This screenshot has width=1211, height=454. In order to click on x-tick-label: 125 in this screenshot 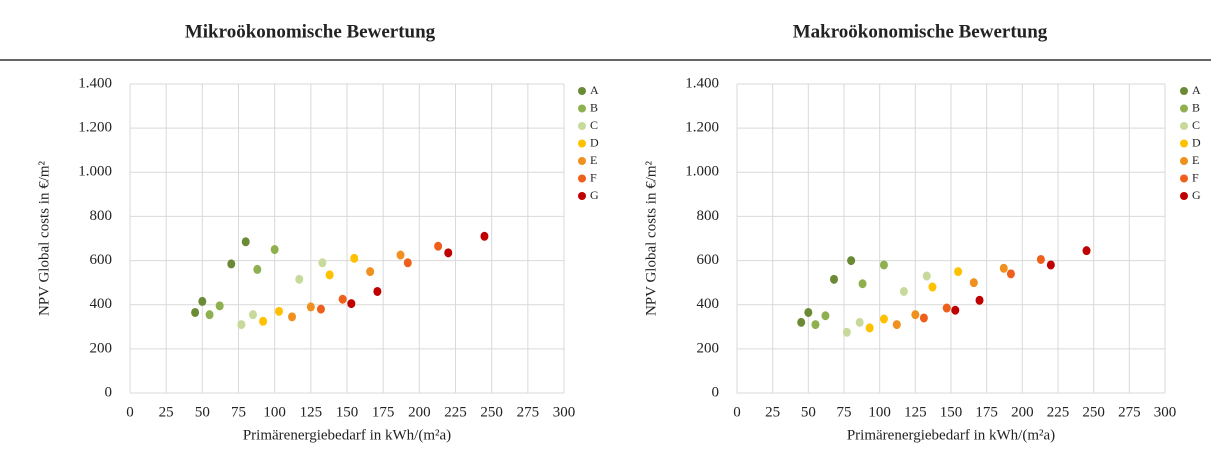, I will do `click(915, 412)`.